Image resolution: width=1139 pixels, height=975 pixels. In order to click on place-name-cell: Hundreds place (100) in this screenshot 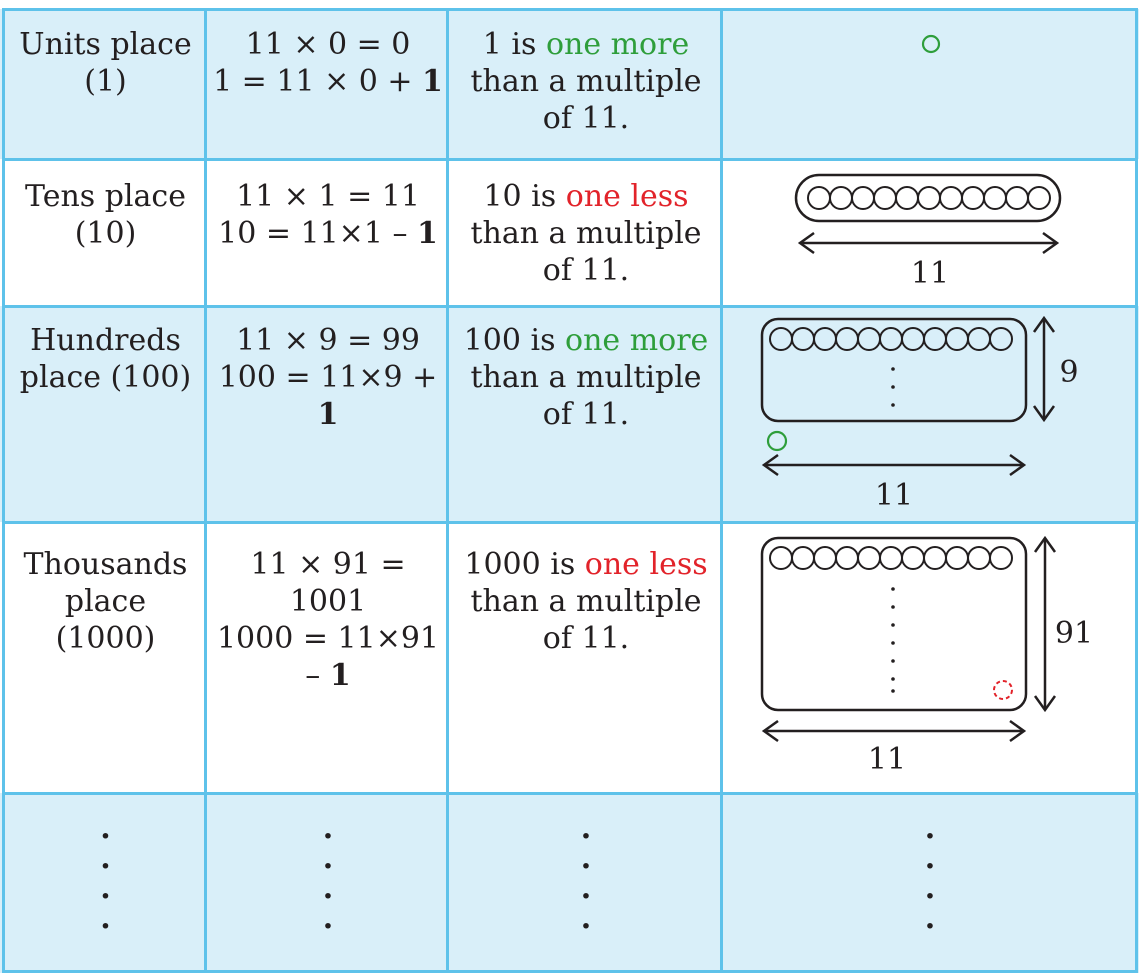, I will do `click(105, 359)`.